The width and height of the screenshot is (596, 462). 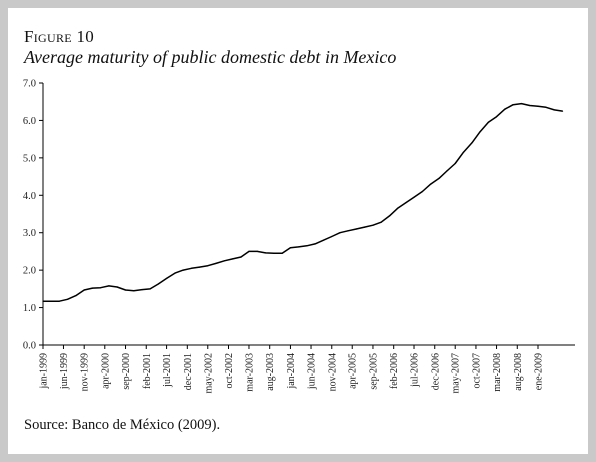 What do you see at coordinates (105, 371) in the screenshot?
I see `x-tick-label: apr-2000` at bounding box center [105, 371].